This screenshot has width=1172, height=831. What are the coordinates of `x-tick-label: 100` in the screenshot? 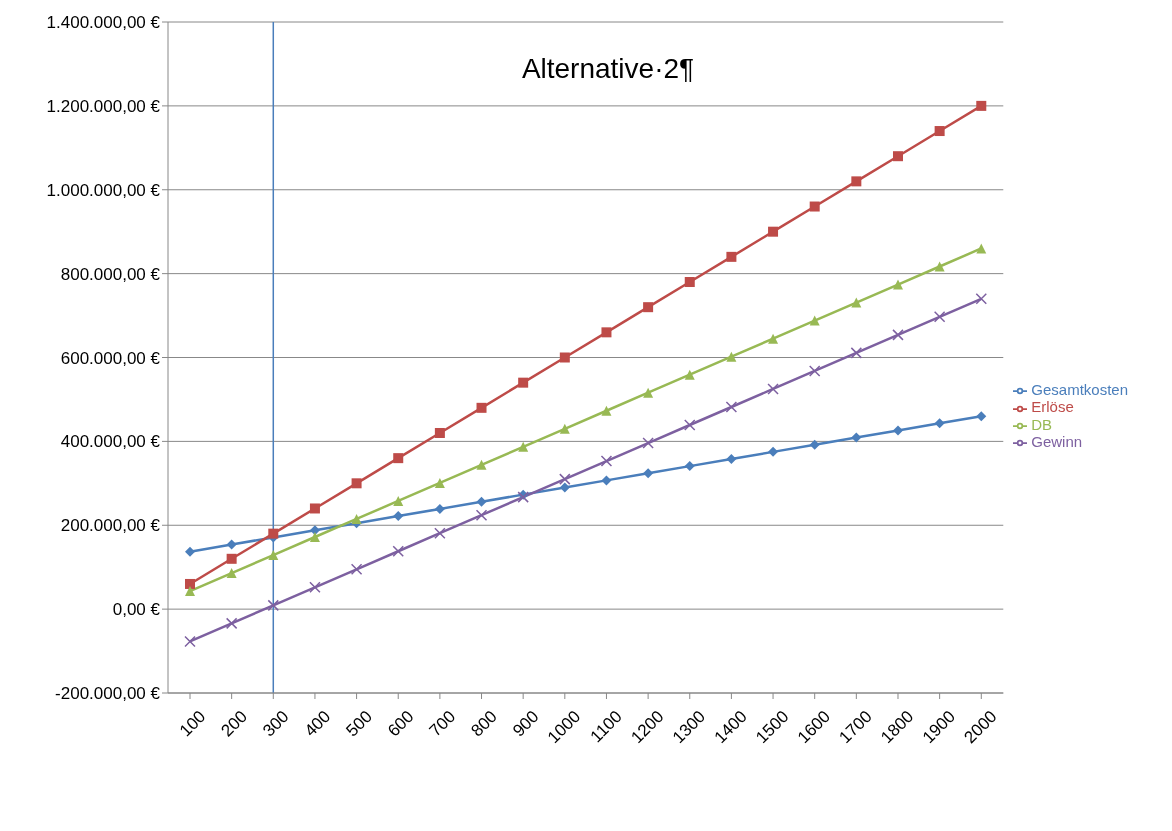 It's located at (192, 723).